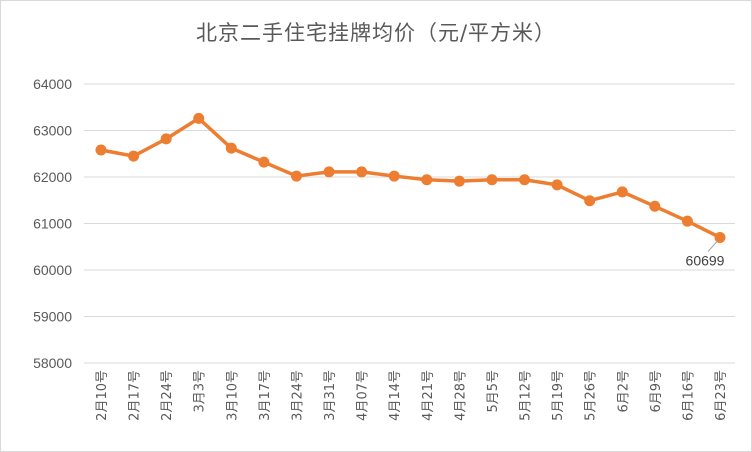  I want to click on chart-title: 北京二手住宅挂牌均价（元/平方米）, so click(376, 33).